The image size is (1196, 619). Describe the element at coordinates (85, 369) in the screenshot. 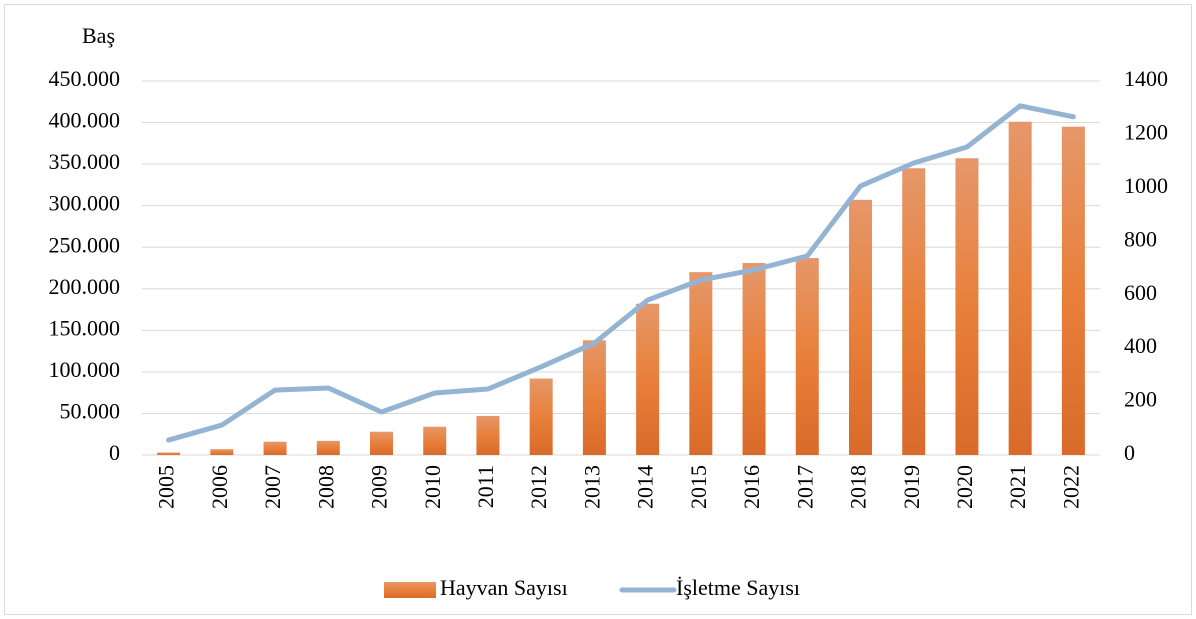

I see `y-tick-label: 100.000` at that location.